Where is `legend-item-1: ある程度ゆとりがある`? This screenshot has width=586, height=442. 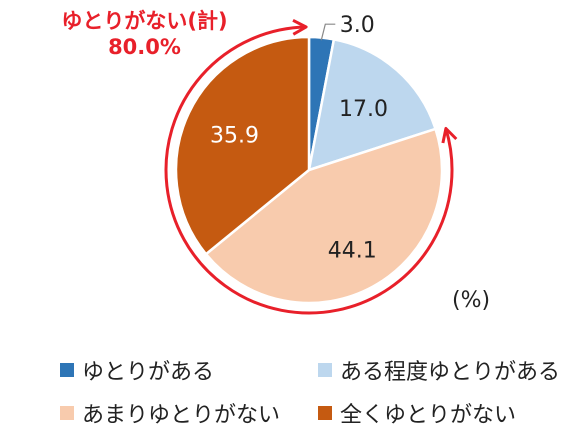 legend-item-1: ある程度ゆとりがある is located at coordinates (439, 370).